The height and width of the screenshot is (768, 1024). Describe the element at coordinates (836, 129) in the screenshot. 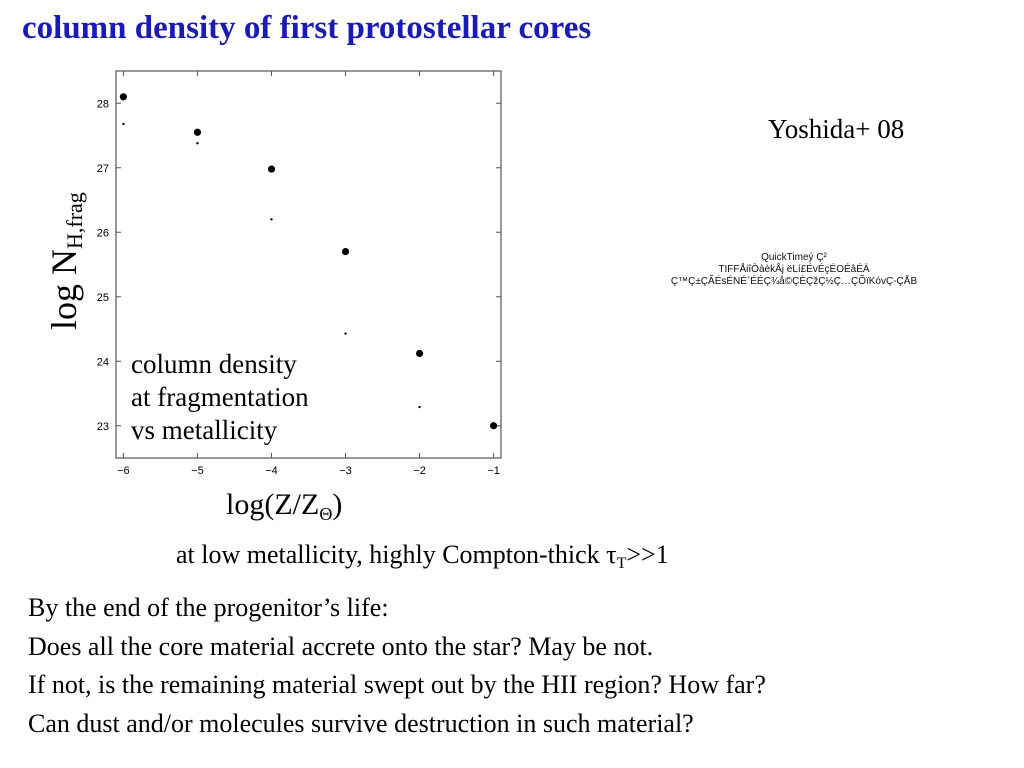

I see `citation-credit: Yoshida+ 08` at that location.